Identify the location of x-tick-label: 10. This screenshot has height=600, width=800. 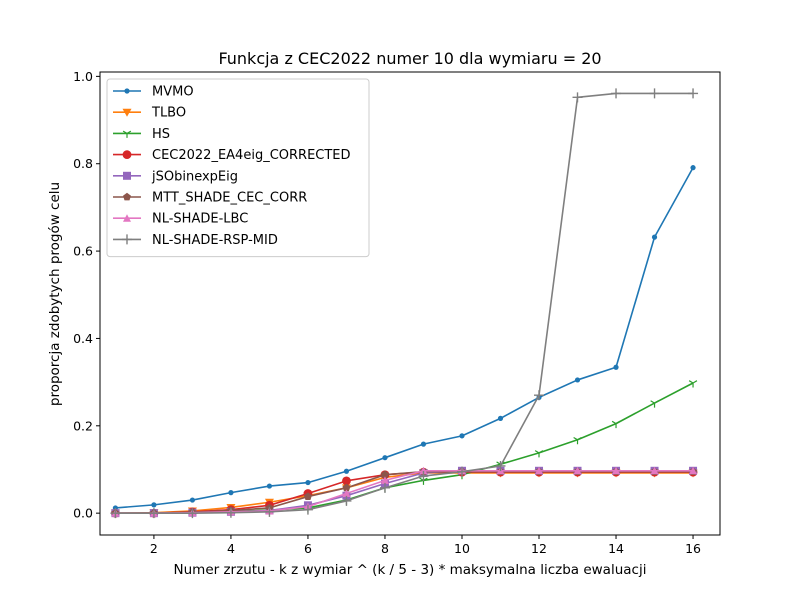
(462, 548).